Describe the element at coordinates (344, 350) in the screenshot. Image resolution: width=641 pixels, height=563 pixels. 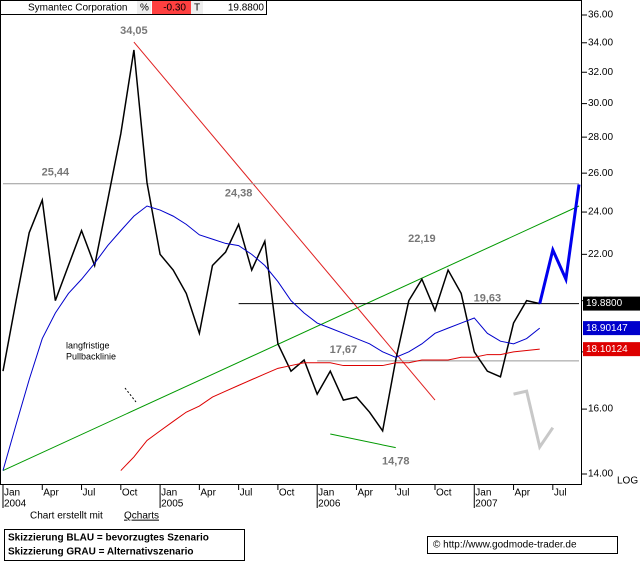
I see `annotation: 17,67` at that location.